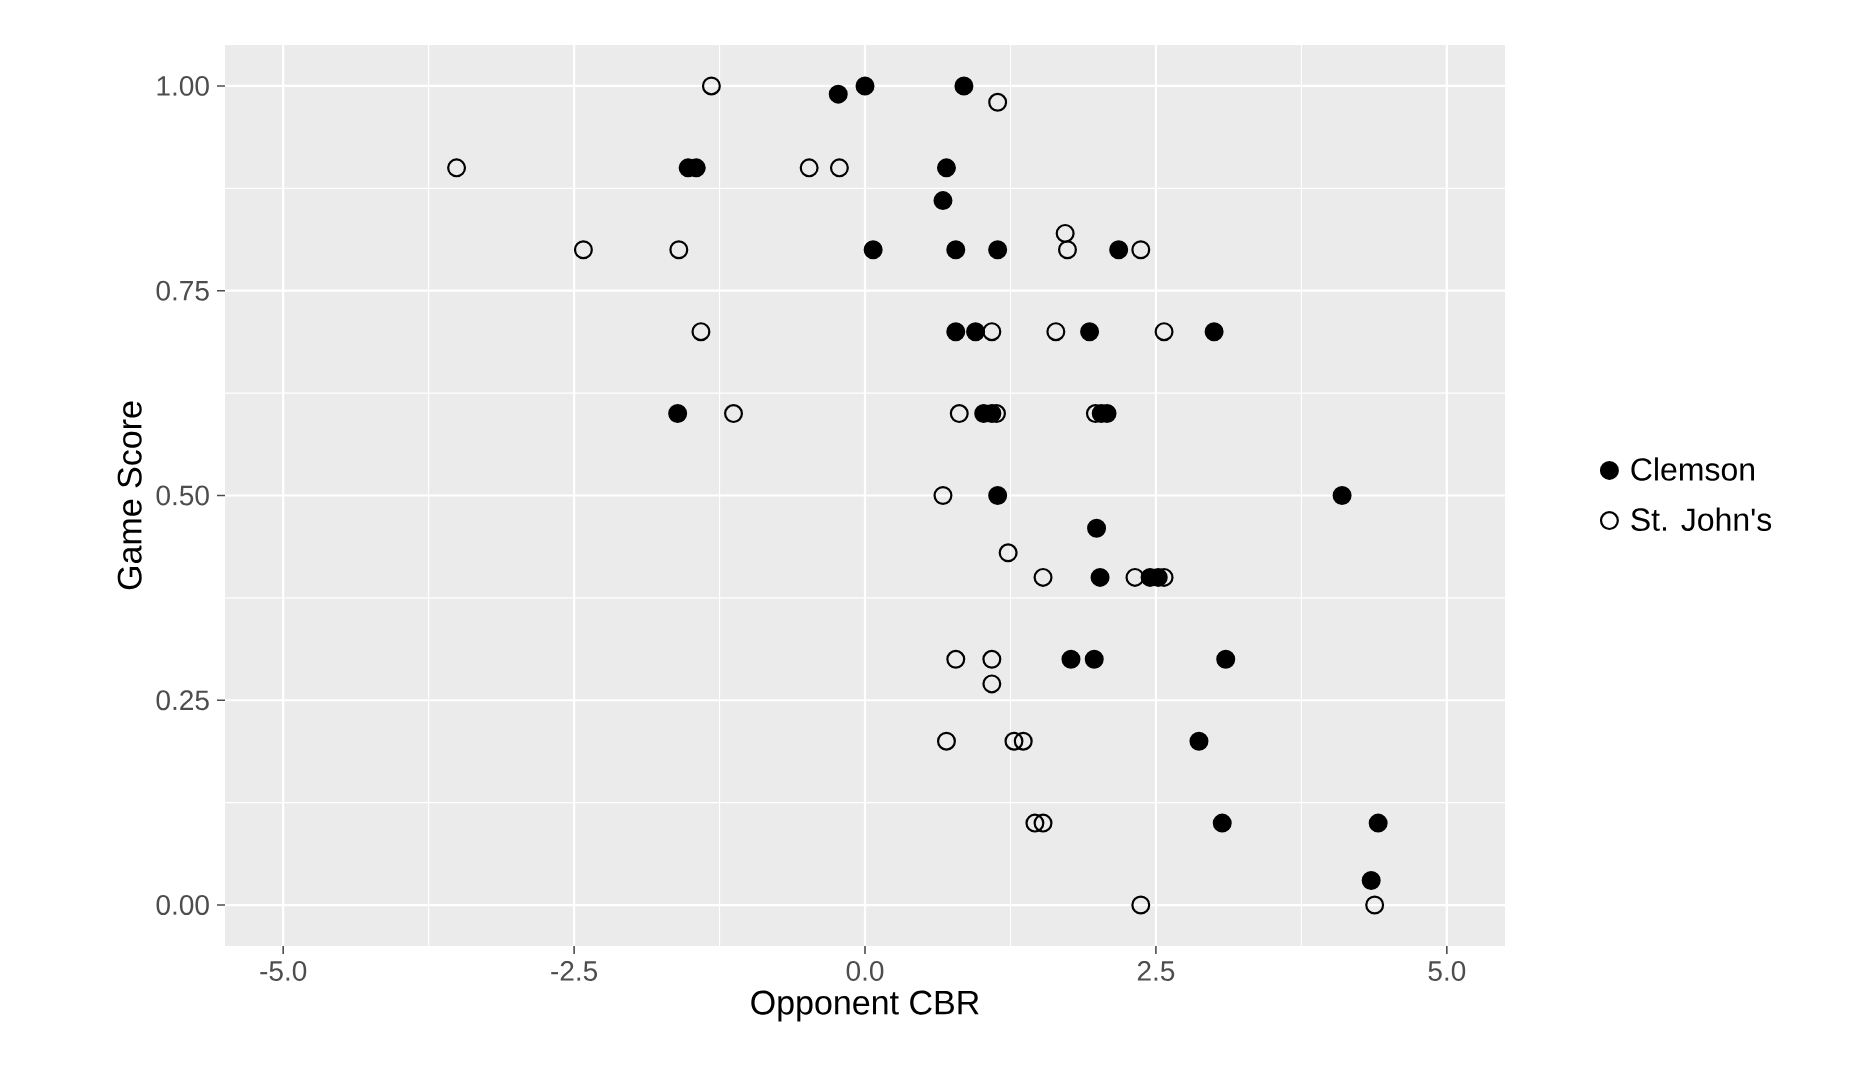  I want to click on x-tick-label: 2.5, so click(1156, 971).